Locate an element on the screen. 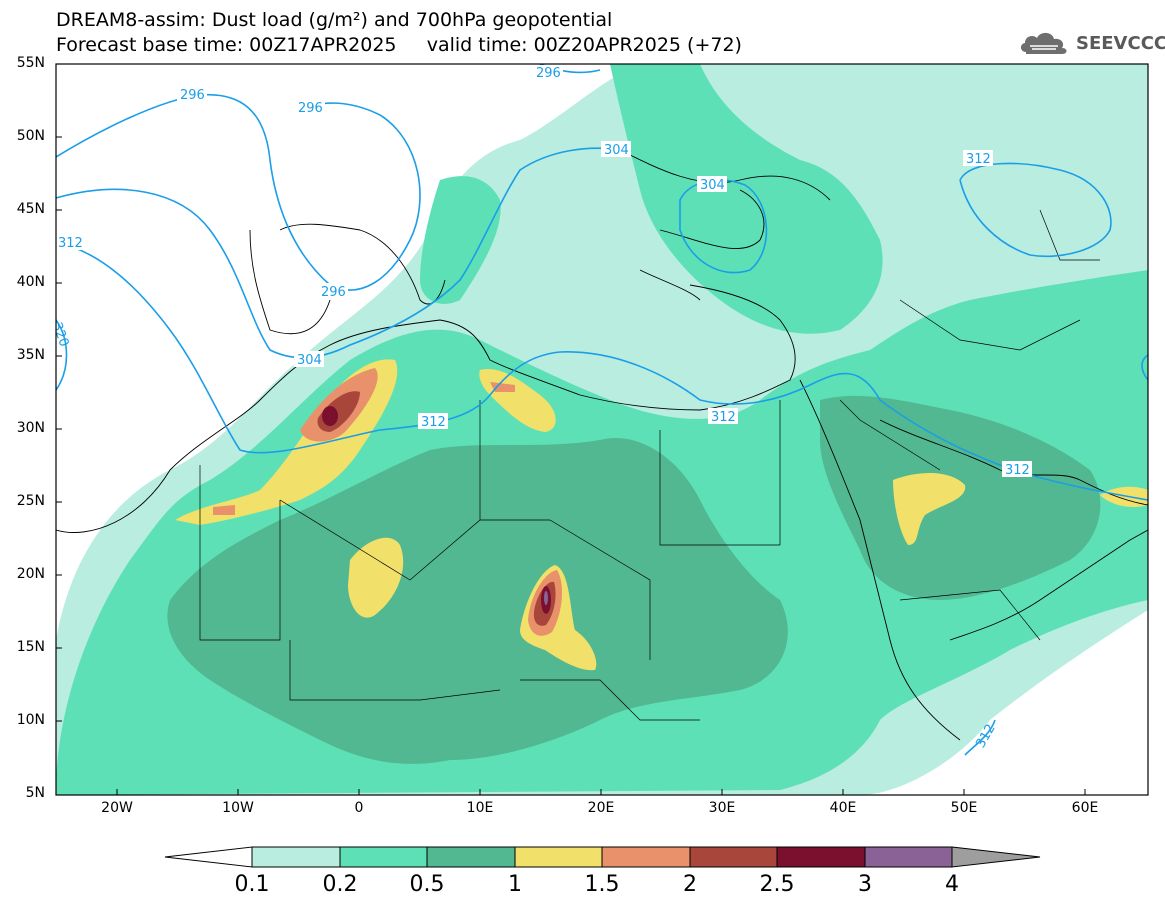 The image size is (1165, 907). colorbar-label: 1.5 is located at coordinates (602, 884).